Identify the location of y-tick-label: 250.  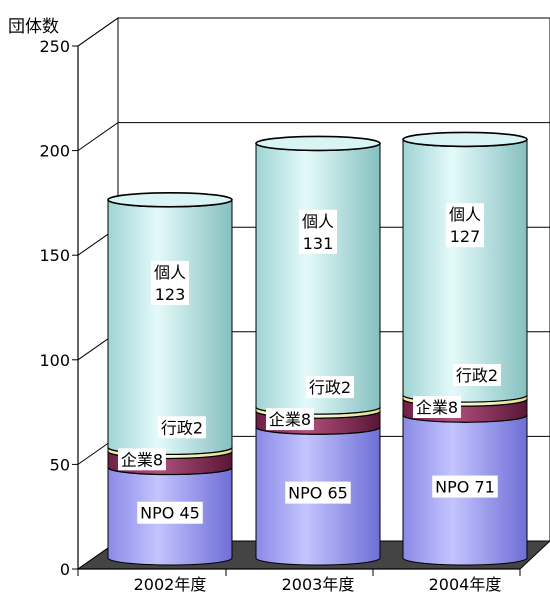
(54, 46).